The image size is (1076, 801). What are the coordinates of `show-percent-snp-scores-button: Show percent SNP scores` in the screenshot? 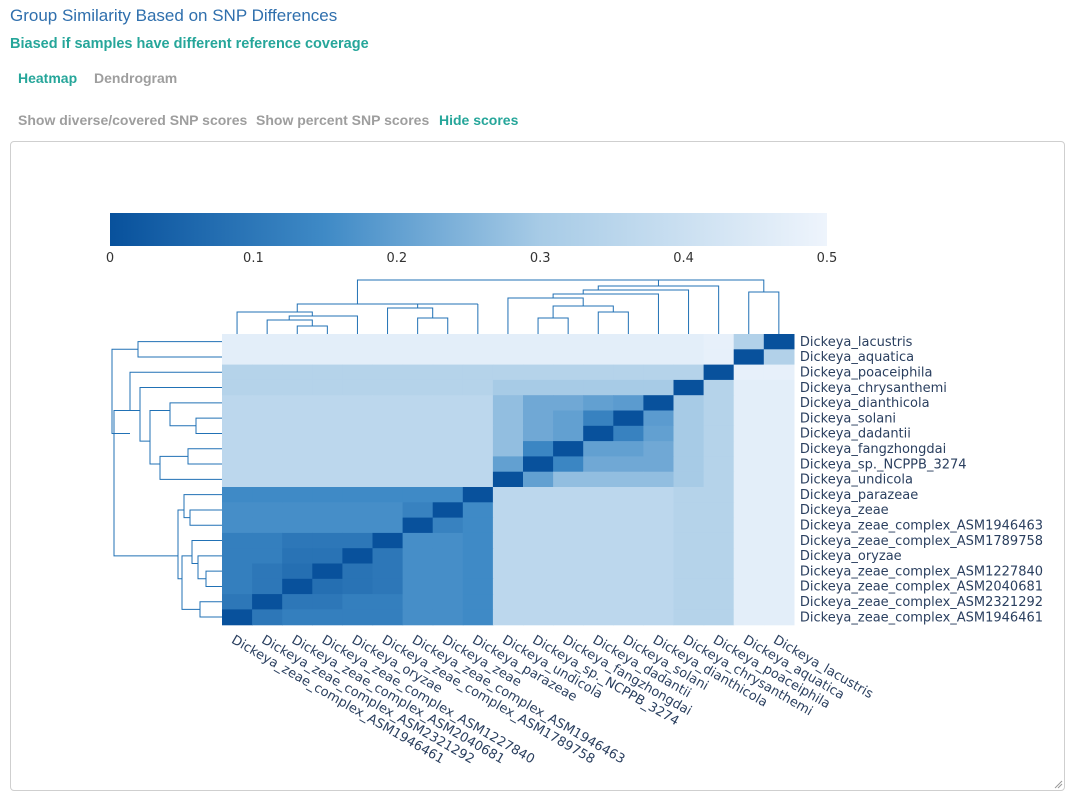 It's located at (343, 120).